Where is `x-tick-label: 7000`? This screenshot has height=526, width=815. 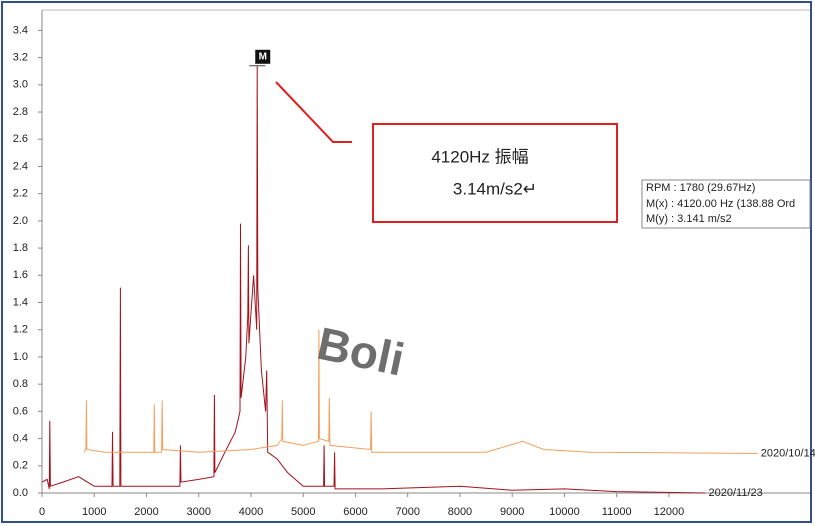 x-tick-label: 7000 is located at coordinates (407, 512).